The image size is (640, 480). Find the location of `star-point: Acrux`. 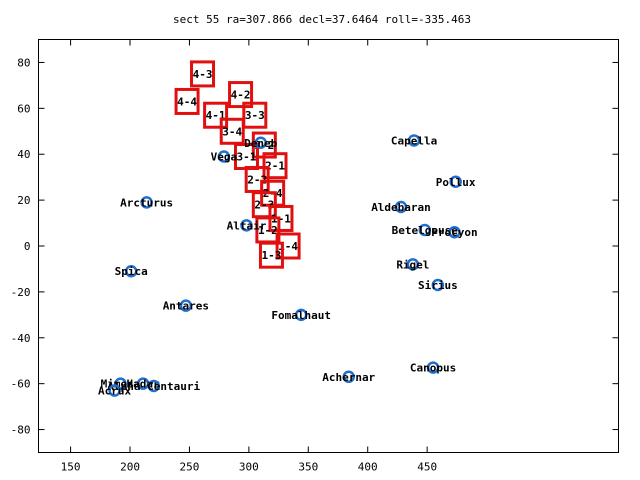

star-point: Acrux is located at coordinates (114, 391).